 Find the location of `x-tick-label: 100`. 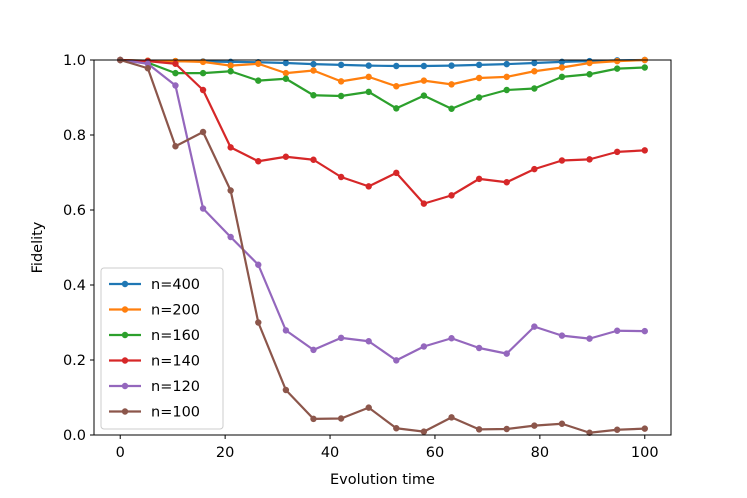

x-tick-label: 100 is located at coordinates (645, 453).